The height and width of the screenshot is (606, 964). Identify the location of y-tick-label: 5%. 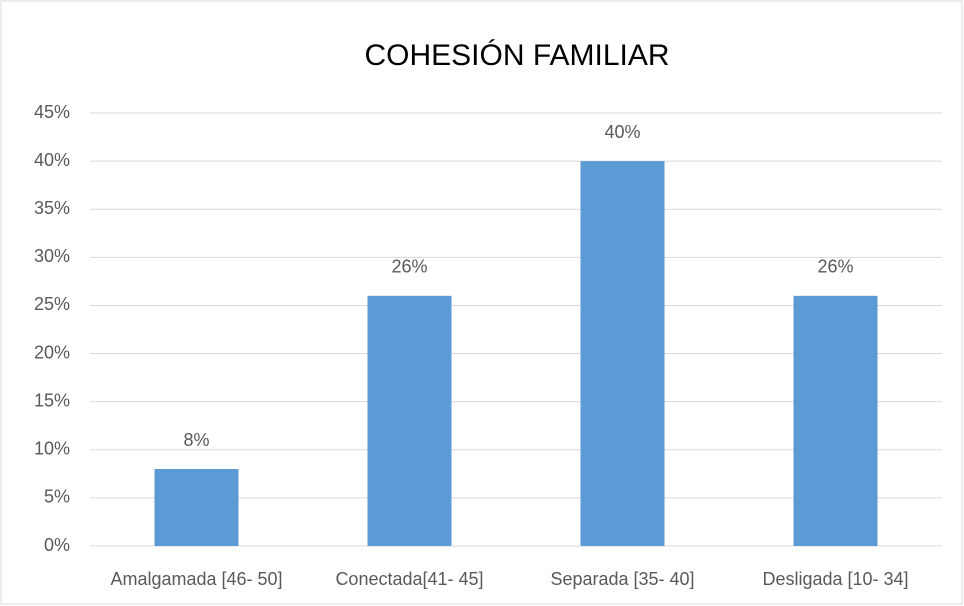
(57, 497).